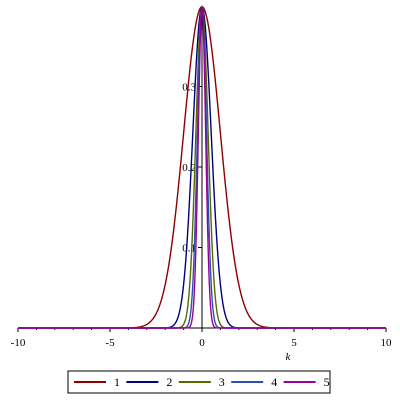  Describe the element at coordinates (327, 382) in the screenshot. I see `legend-label-5: 5` at that location.